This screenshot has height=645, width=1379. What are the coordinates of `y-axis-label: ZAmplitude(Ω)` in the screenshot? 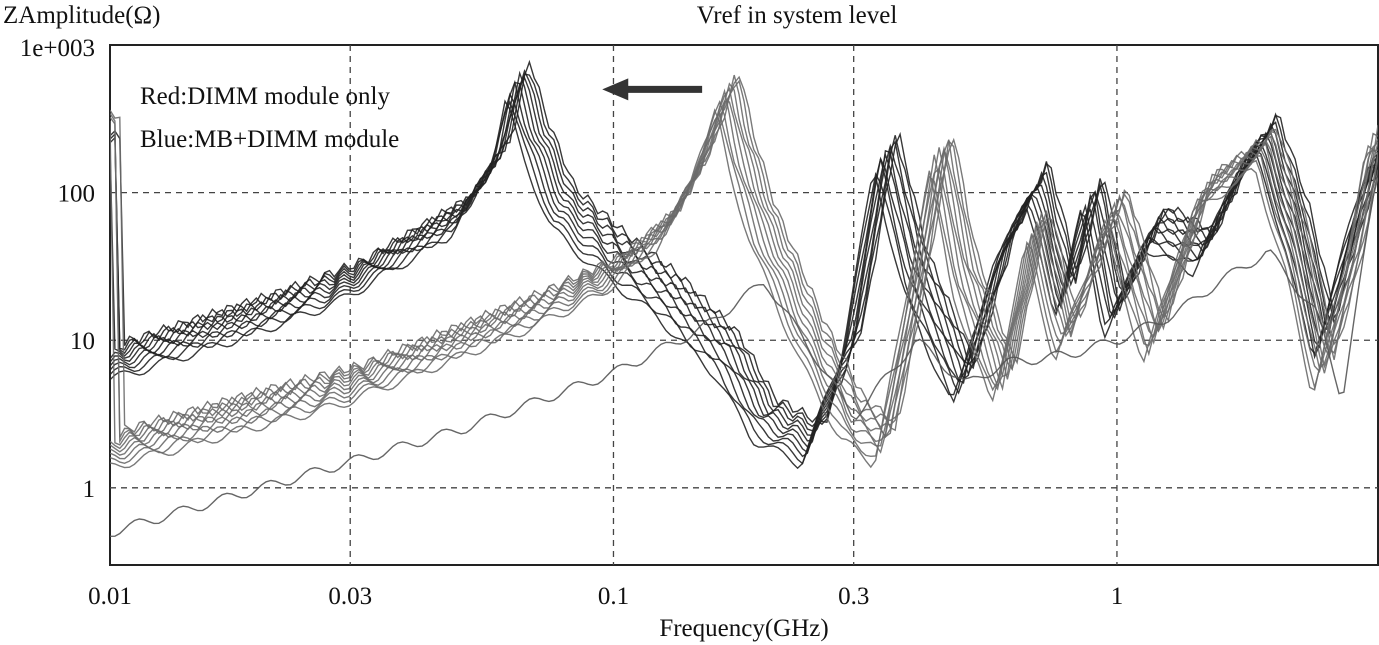 It's located at (81, 15).